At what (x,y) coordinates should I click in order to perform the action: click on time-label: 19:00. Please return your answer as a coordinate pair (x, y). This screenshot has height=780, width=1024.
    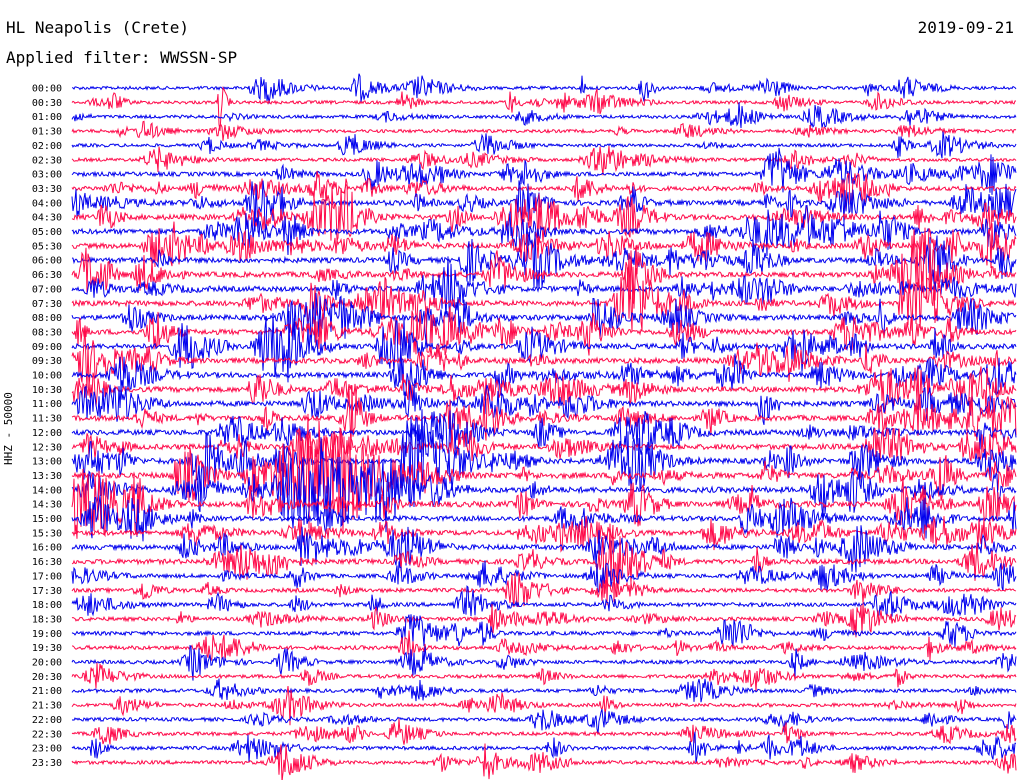
    Looking at the image, I should click on (47, 634).